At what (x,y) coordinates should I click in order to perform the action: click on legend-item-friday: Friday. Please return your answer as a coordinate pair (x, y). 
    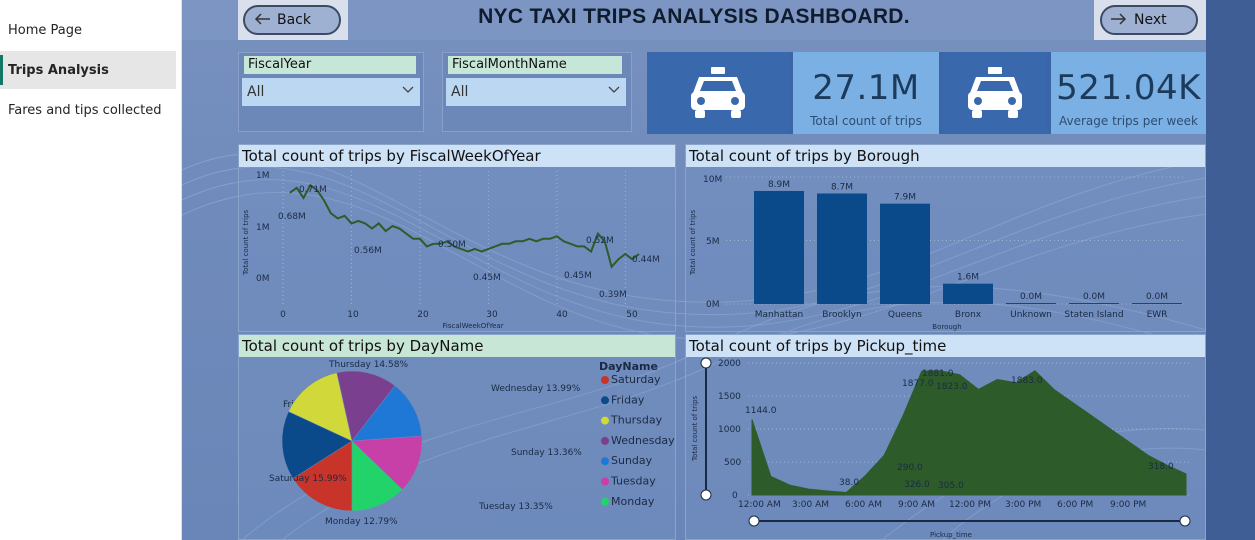
    Looking at the image, I should click on (628, 399).